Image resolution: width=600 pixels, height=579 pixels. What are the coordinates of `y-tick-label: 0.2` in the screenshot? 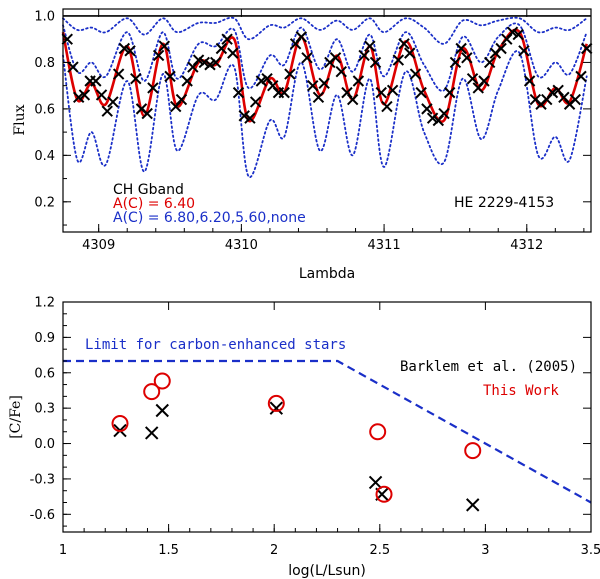 It's located at (44, 202).